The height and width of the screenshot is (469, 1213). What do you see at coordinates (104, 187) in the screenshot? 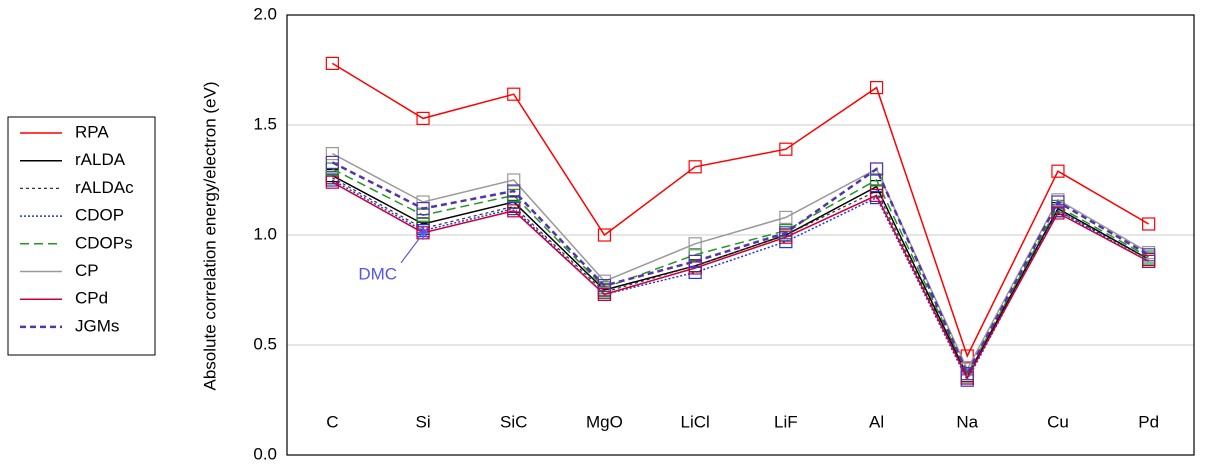
I see `legend-label: rALDAc` at bounding box center [104, 187].